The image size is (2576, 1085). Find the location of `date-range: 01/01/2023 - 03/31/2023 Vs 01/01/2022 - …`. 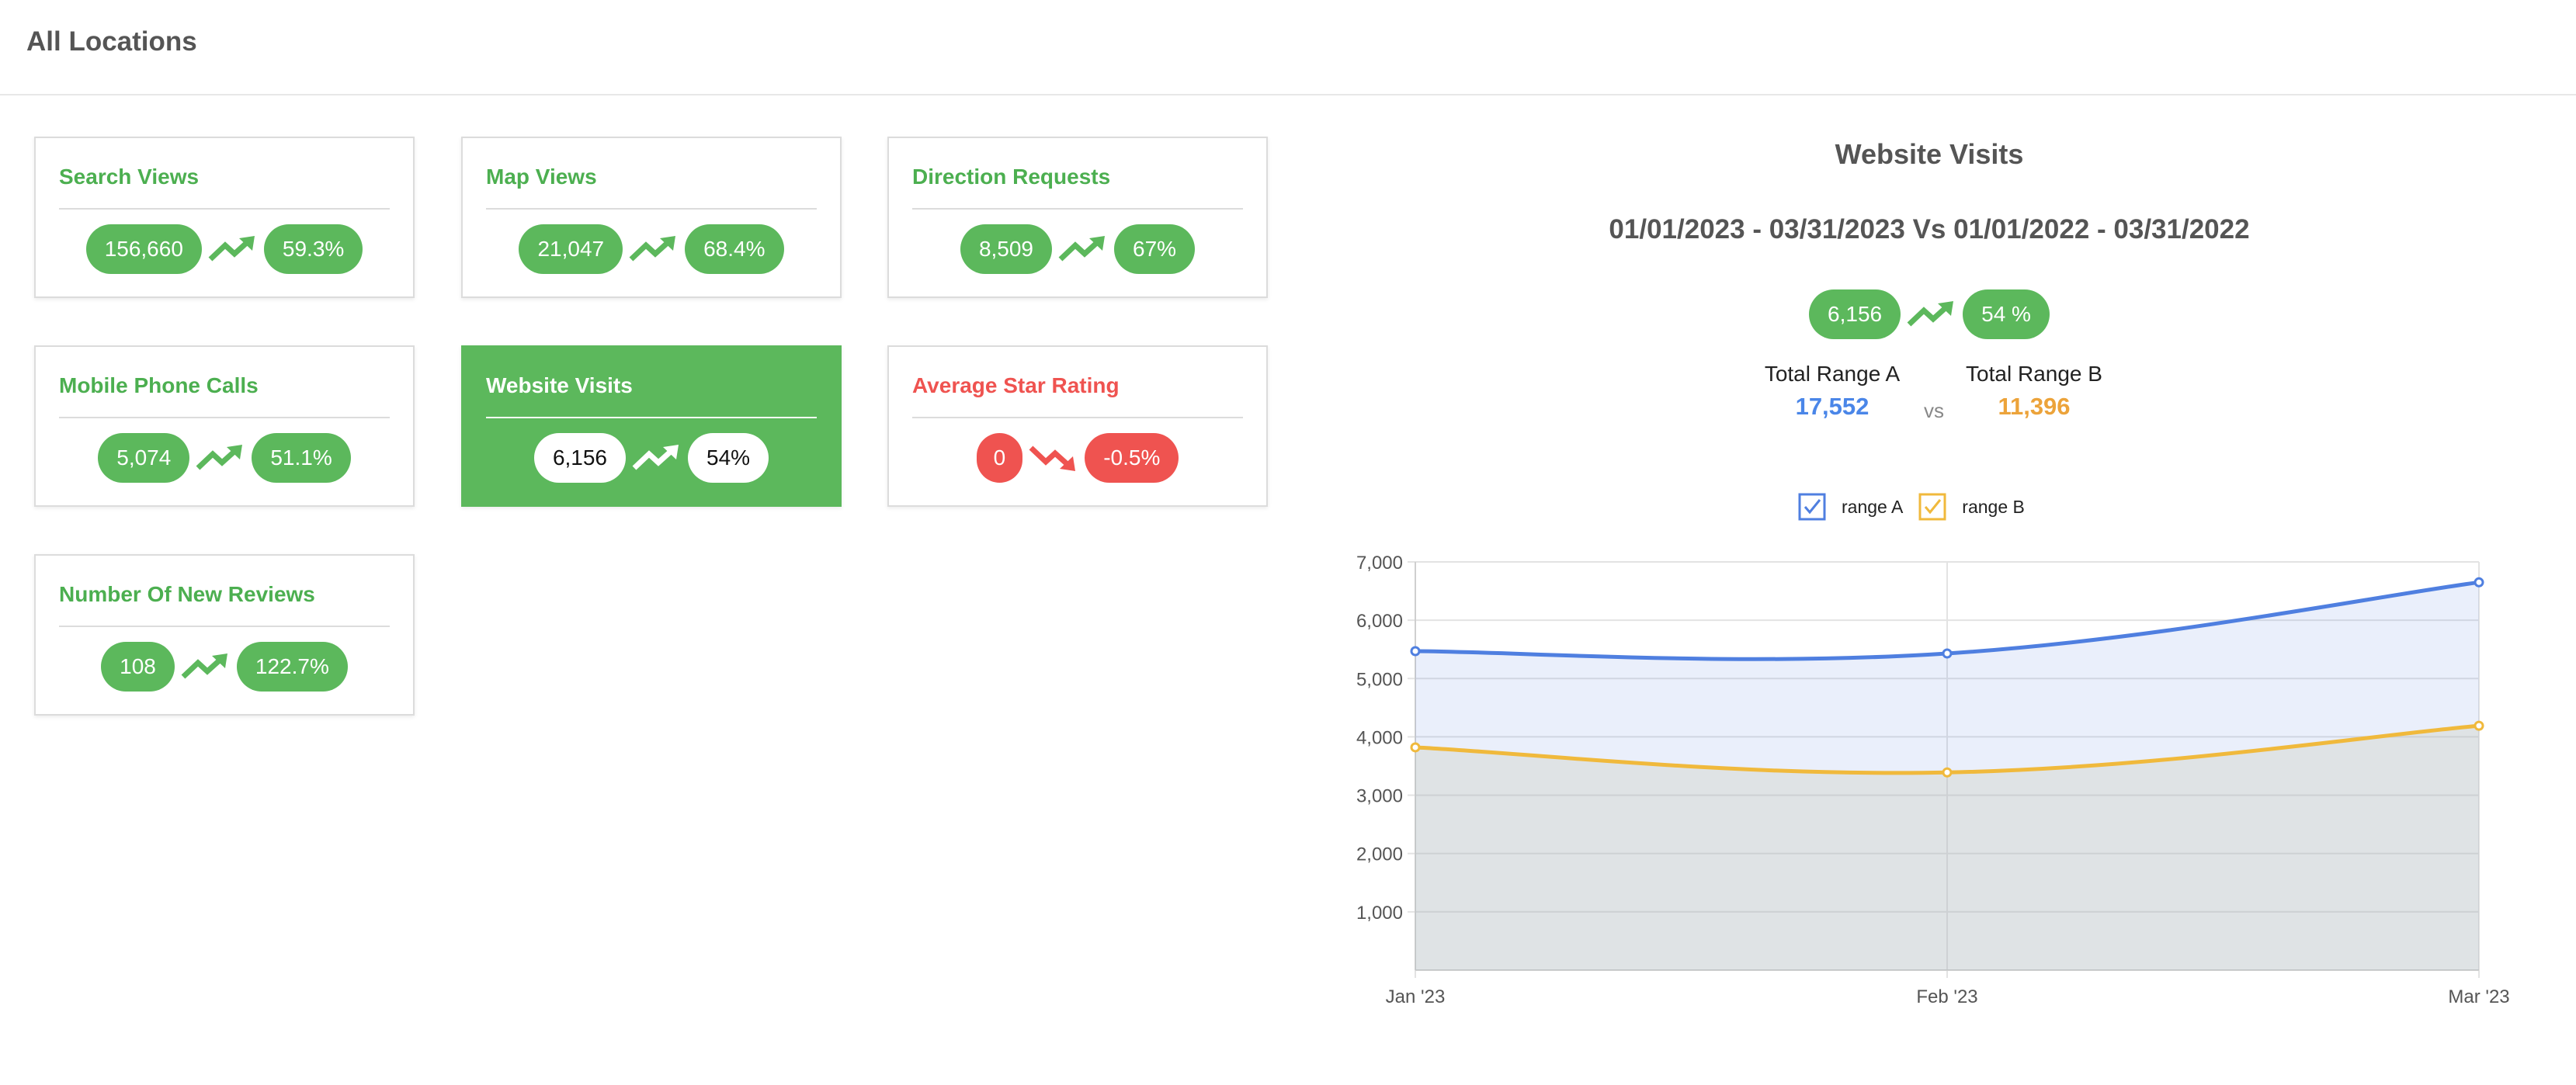

date-range: 01/01/2023 - 03/31/2023 Vs 01/01/2022 - … is located at coordinates (1929, 229).